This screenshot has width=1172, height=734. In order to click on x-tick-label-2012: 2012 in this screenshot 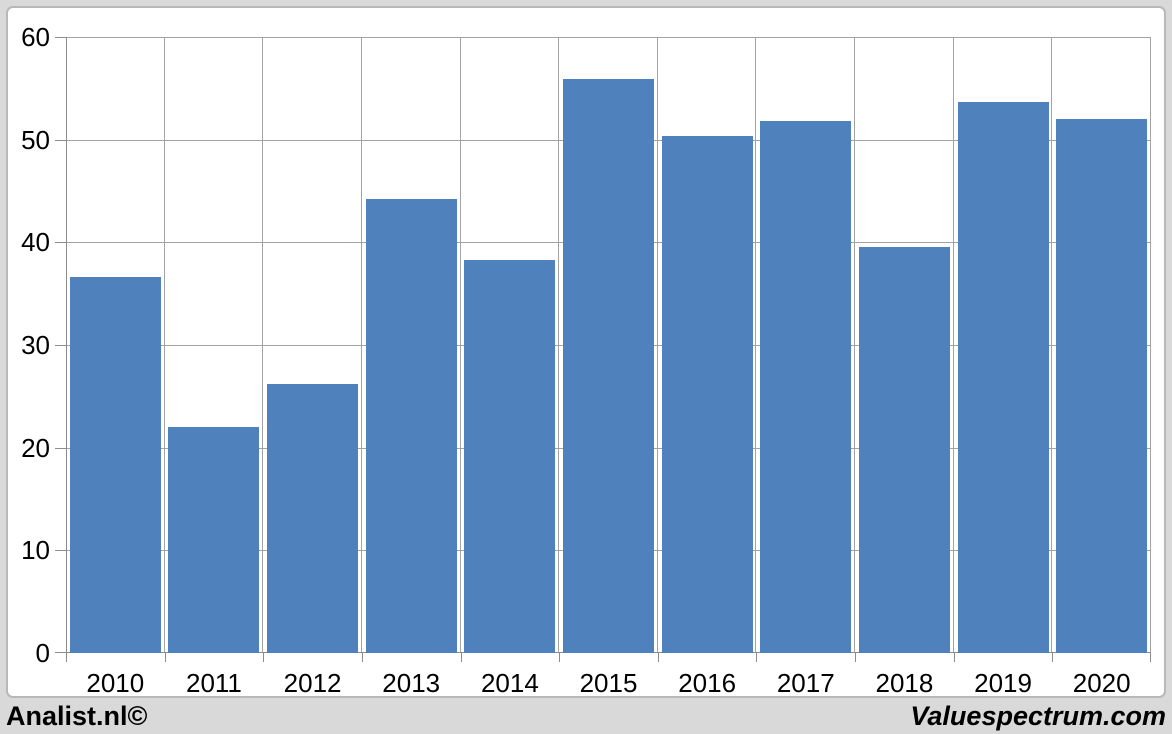, I will do `click(312, 683)`.